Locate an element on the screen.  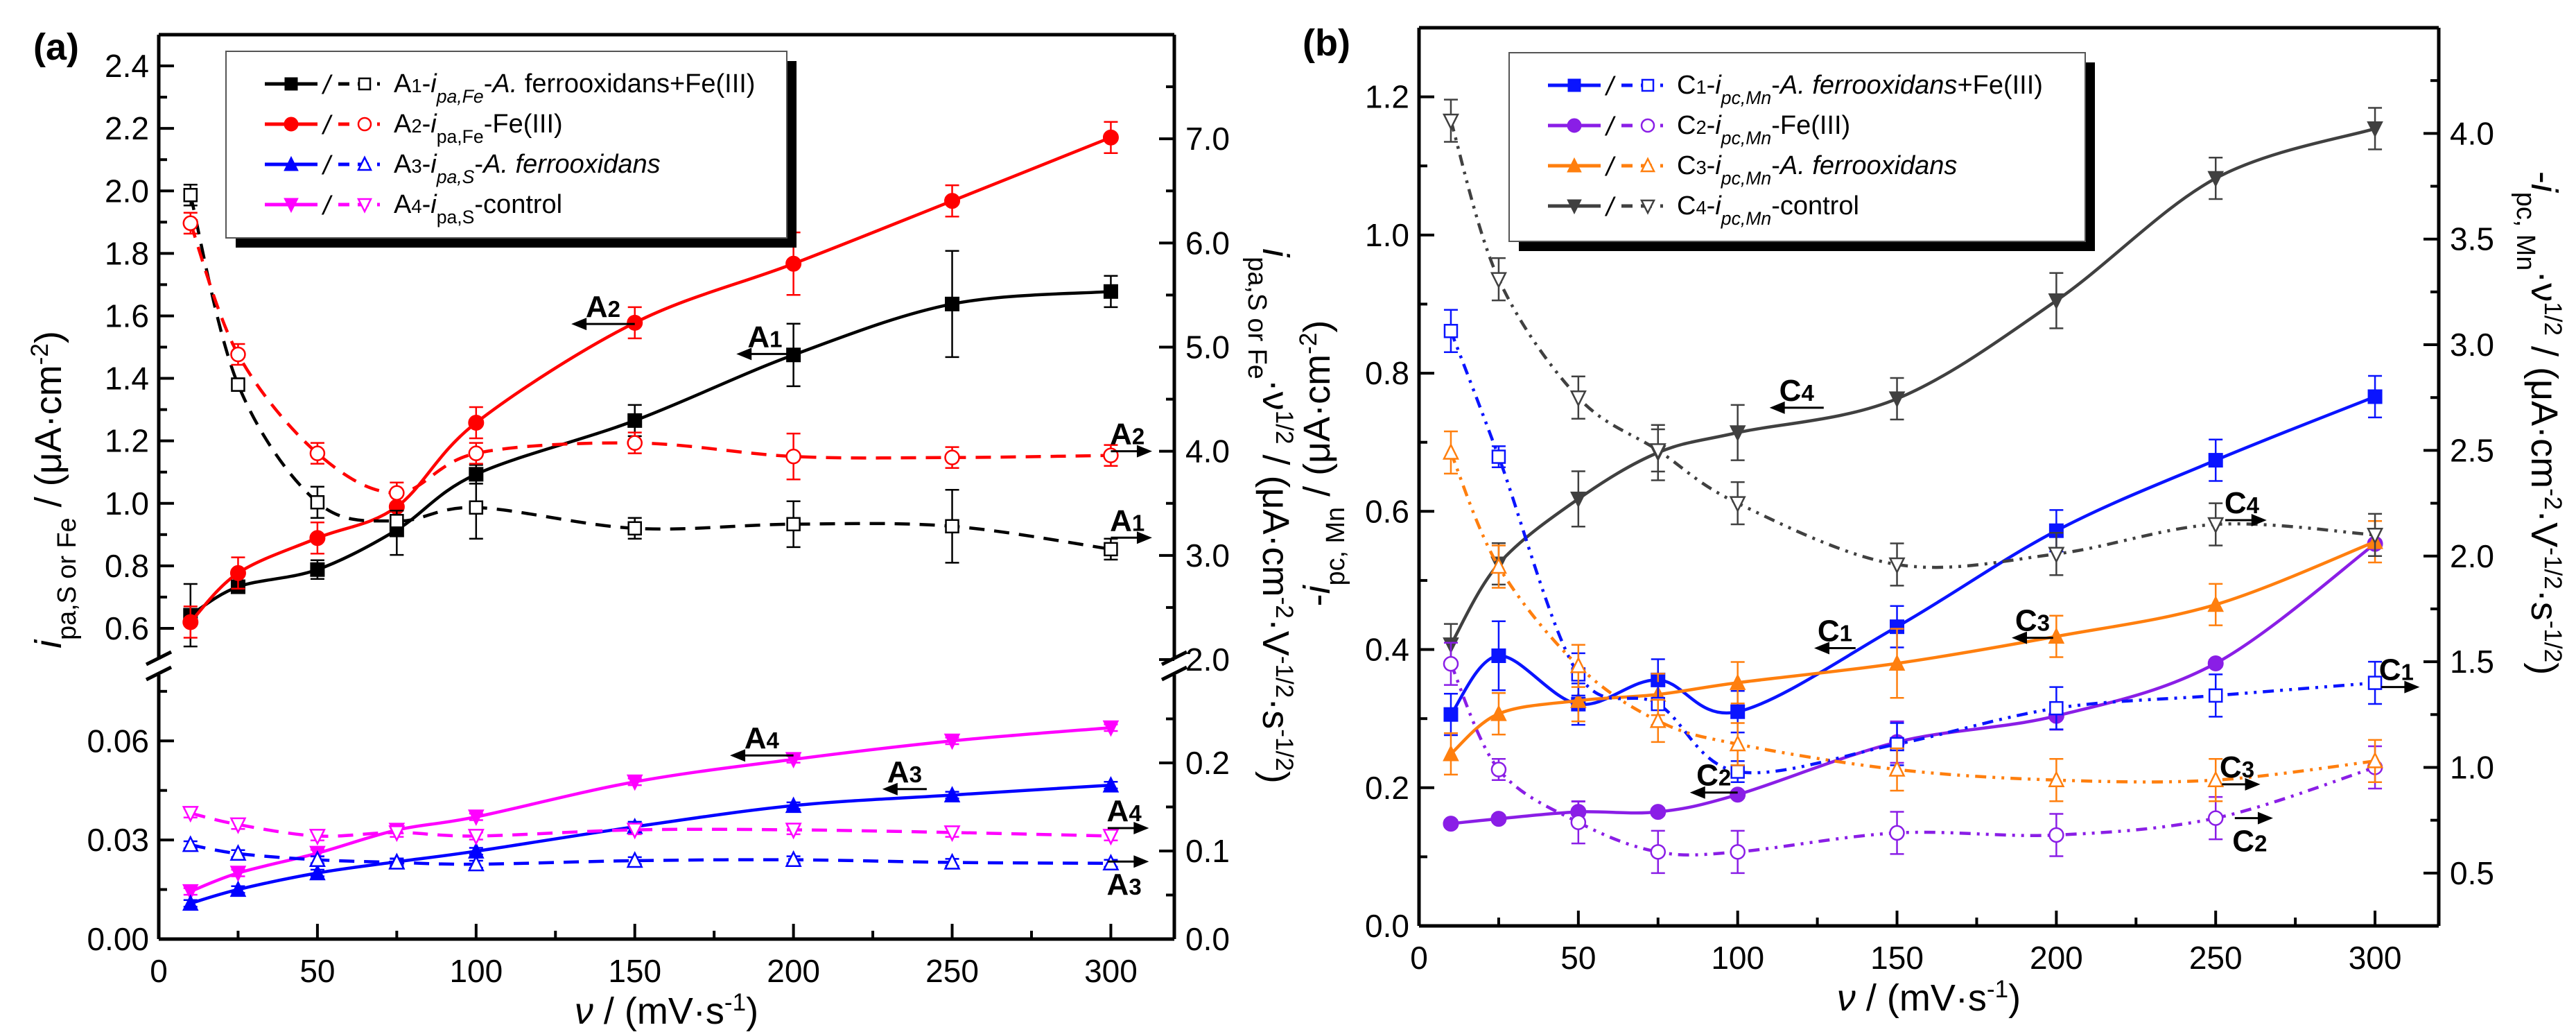
legend-entry: / A1-ipa,Fe-A. ferrooxidans+Fe(III) is located at coordinates (510, 88).